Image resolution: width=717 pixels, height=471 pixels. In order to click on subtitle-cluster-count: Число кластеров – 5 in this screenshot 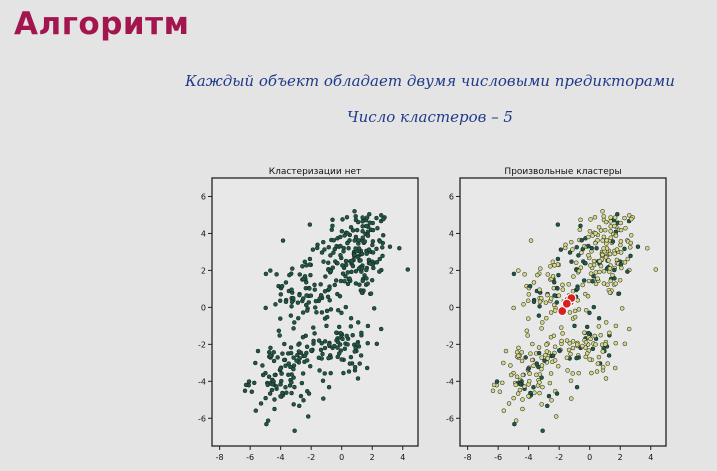, I will do `click(430, 117)`.